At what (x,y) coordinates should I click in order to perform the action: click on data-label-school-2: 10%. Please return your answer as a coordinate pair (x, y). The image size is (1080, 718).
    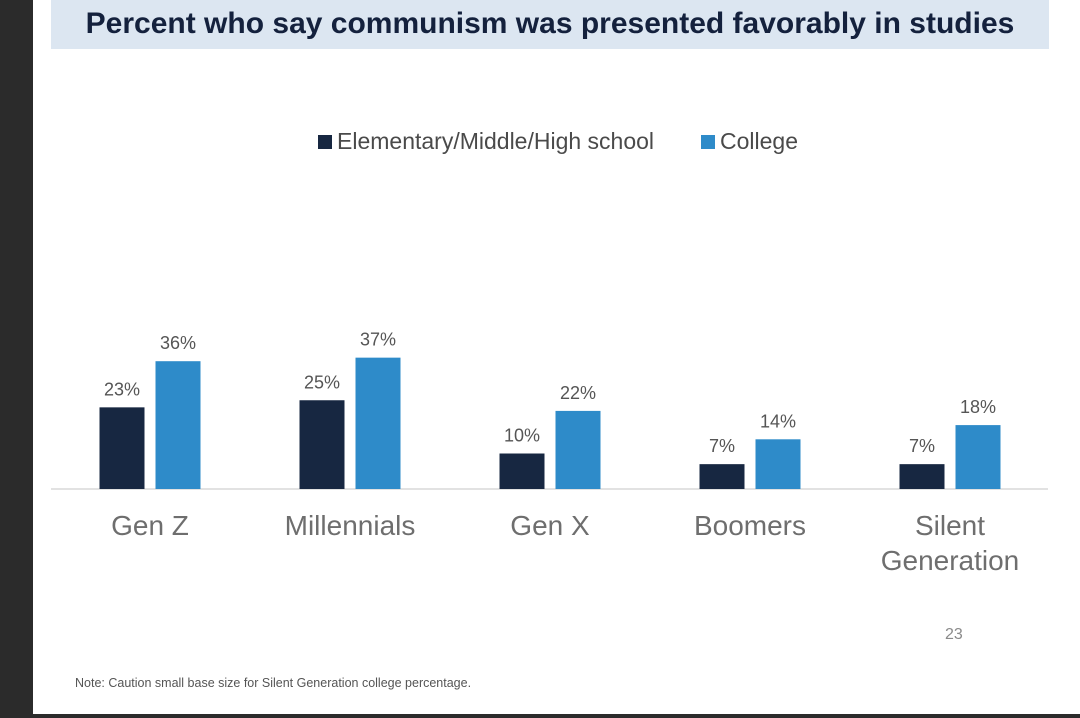
    Looking at the image, I should click on (522, 436).